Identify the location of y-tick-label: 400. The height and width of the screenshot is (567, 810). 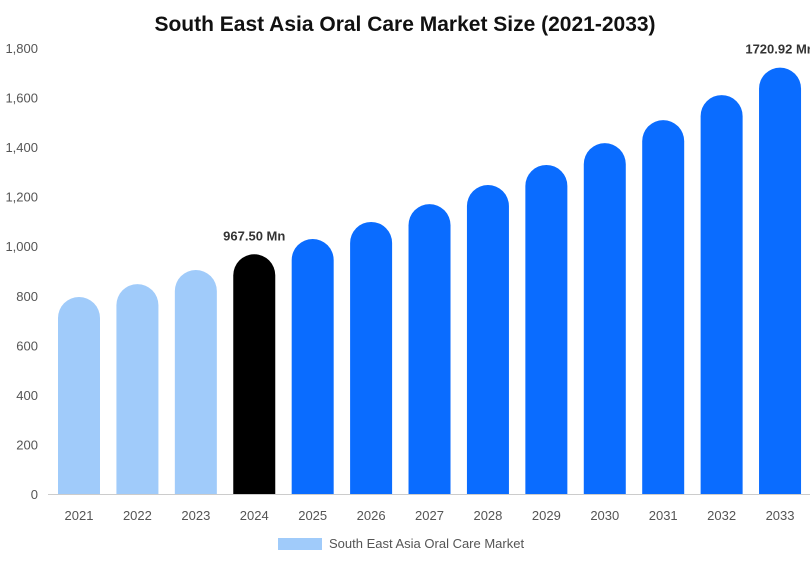
(27, 395).